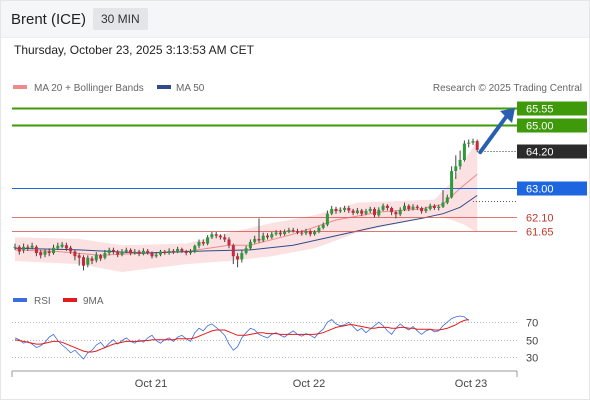 The image size is (590, 401). I want to click on x-tick-label: Oct 21, so click(151, 384).